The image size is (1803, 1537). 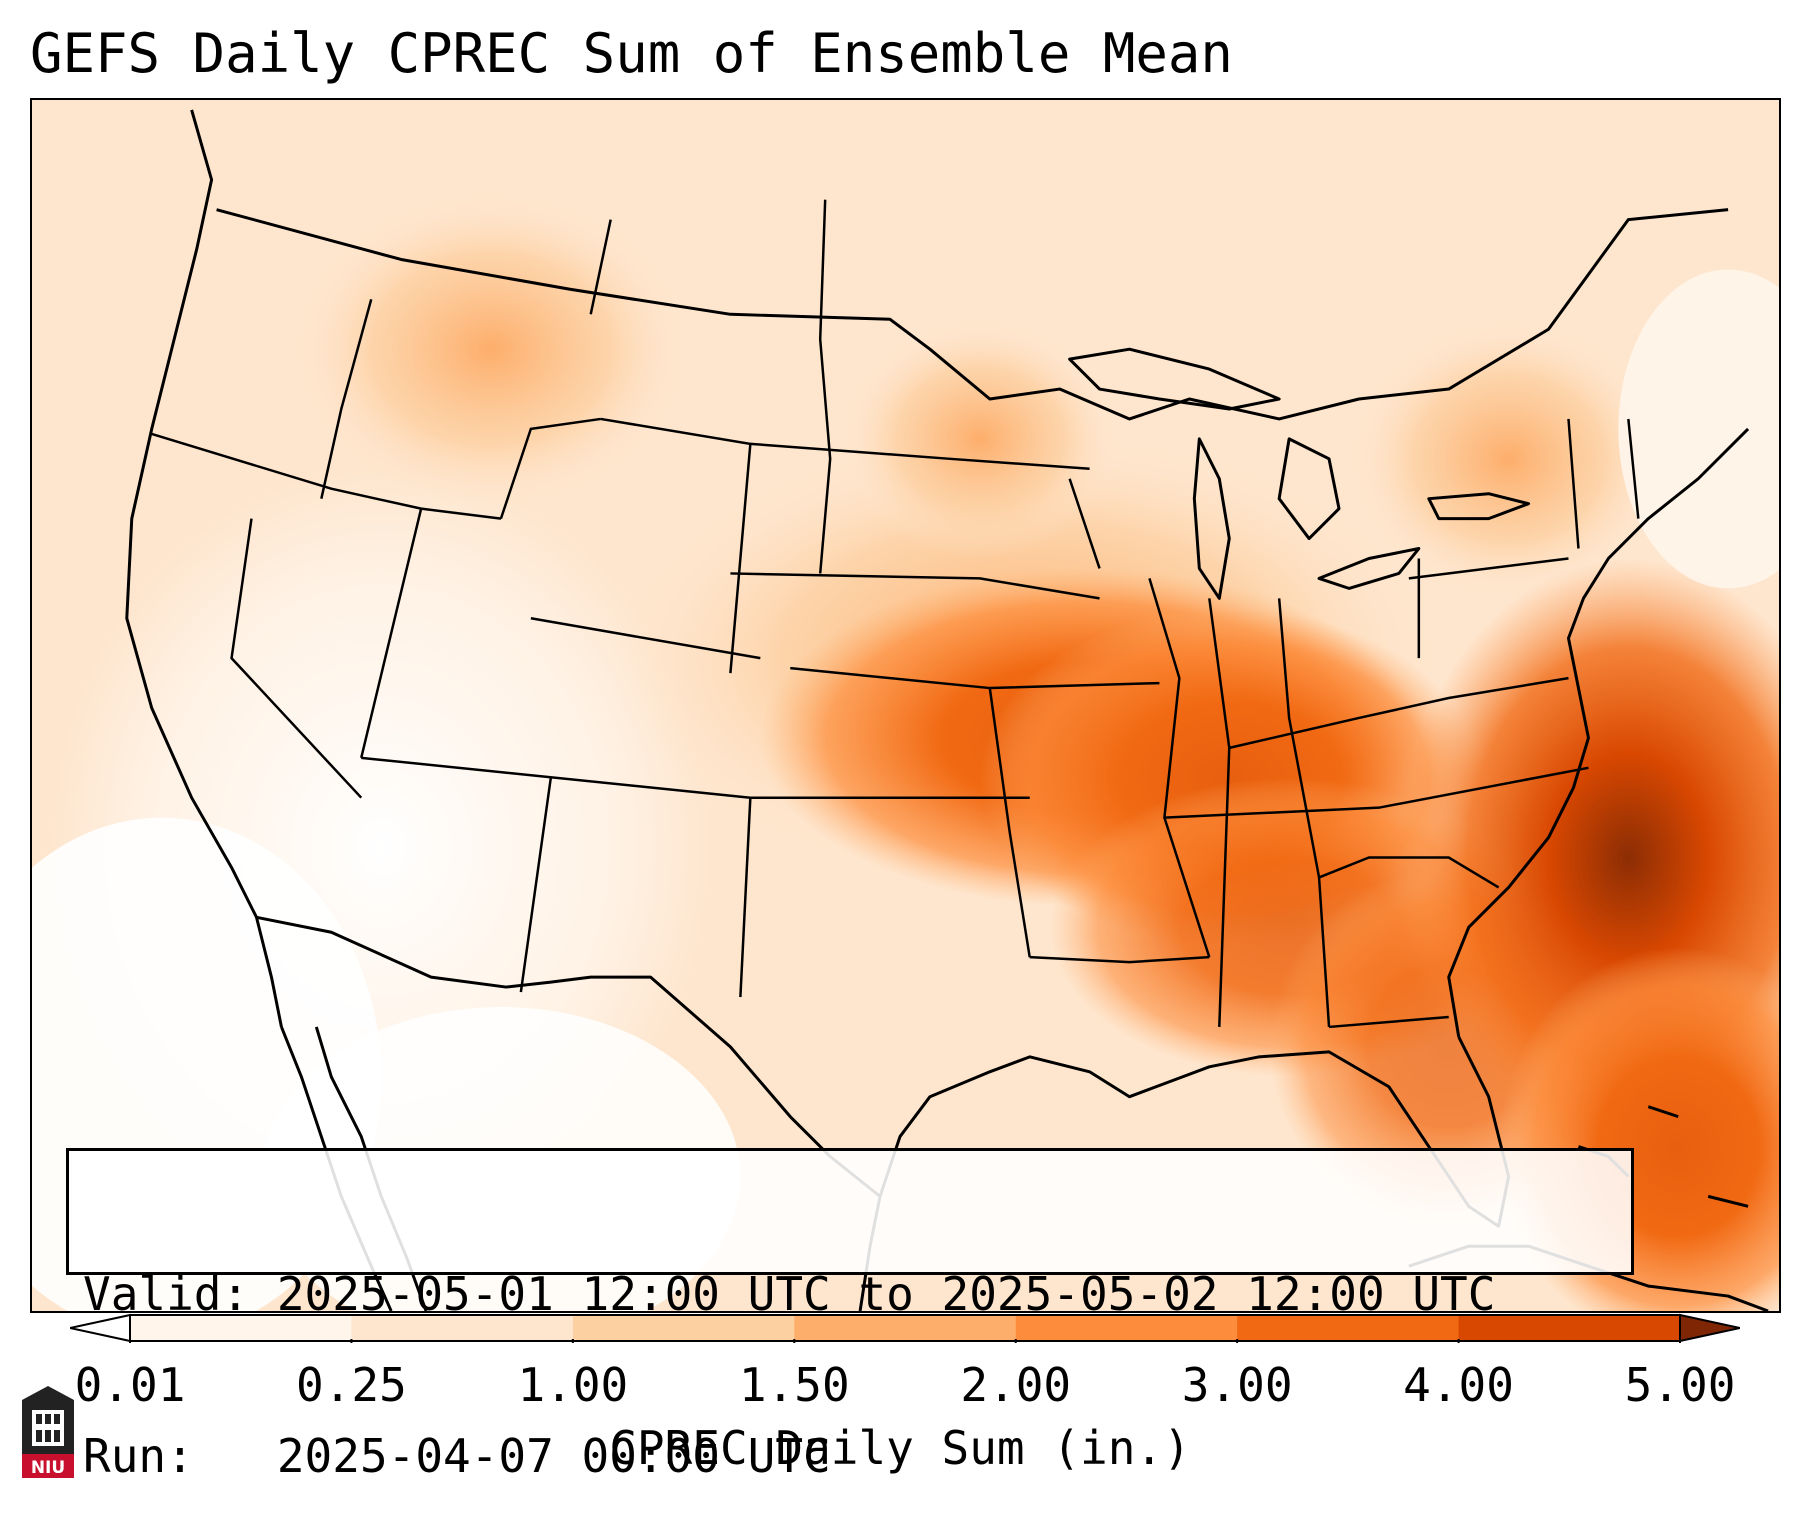 I want to click on border-ky-va, so click(x=1398, y=713).